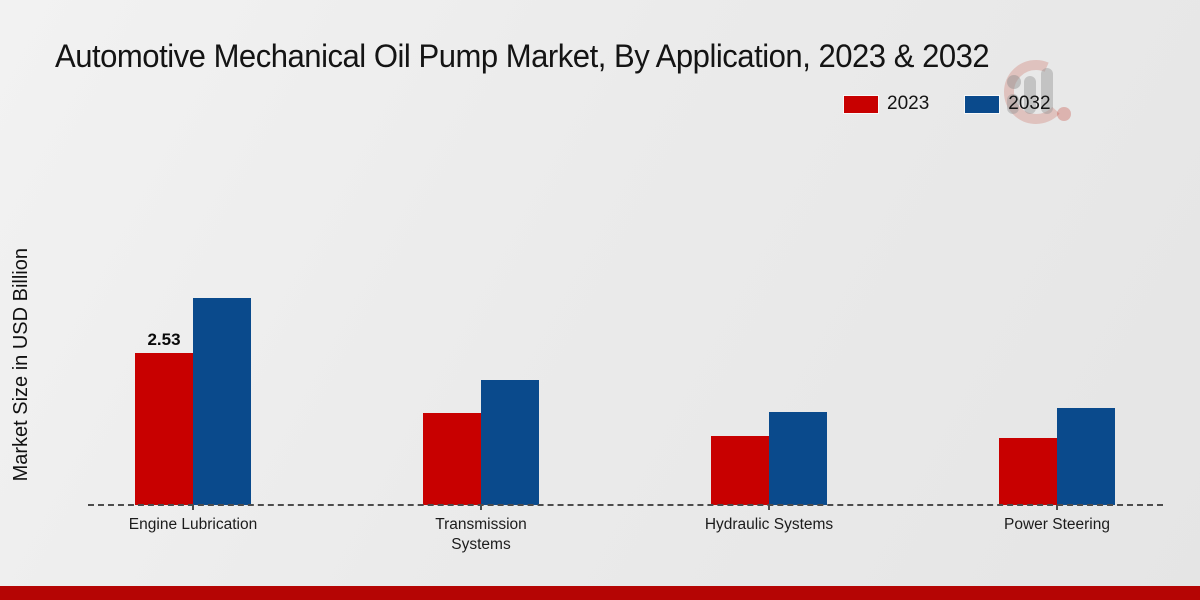  Describe the element at coordinates (164, 339) in the screenshot. I see `bar-value-label-2023-engine-lubrication: 2.53` at that location.